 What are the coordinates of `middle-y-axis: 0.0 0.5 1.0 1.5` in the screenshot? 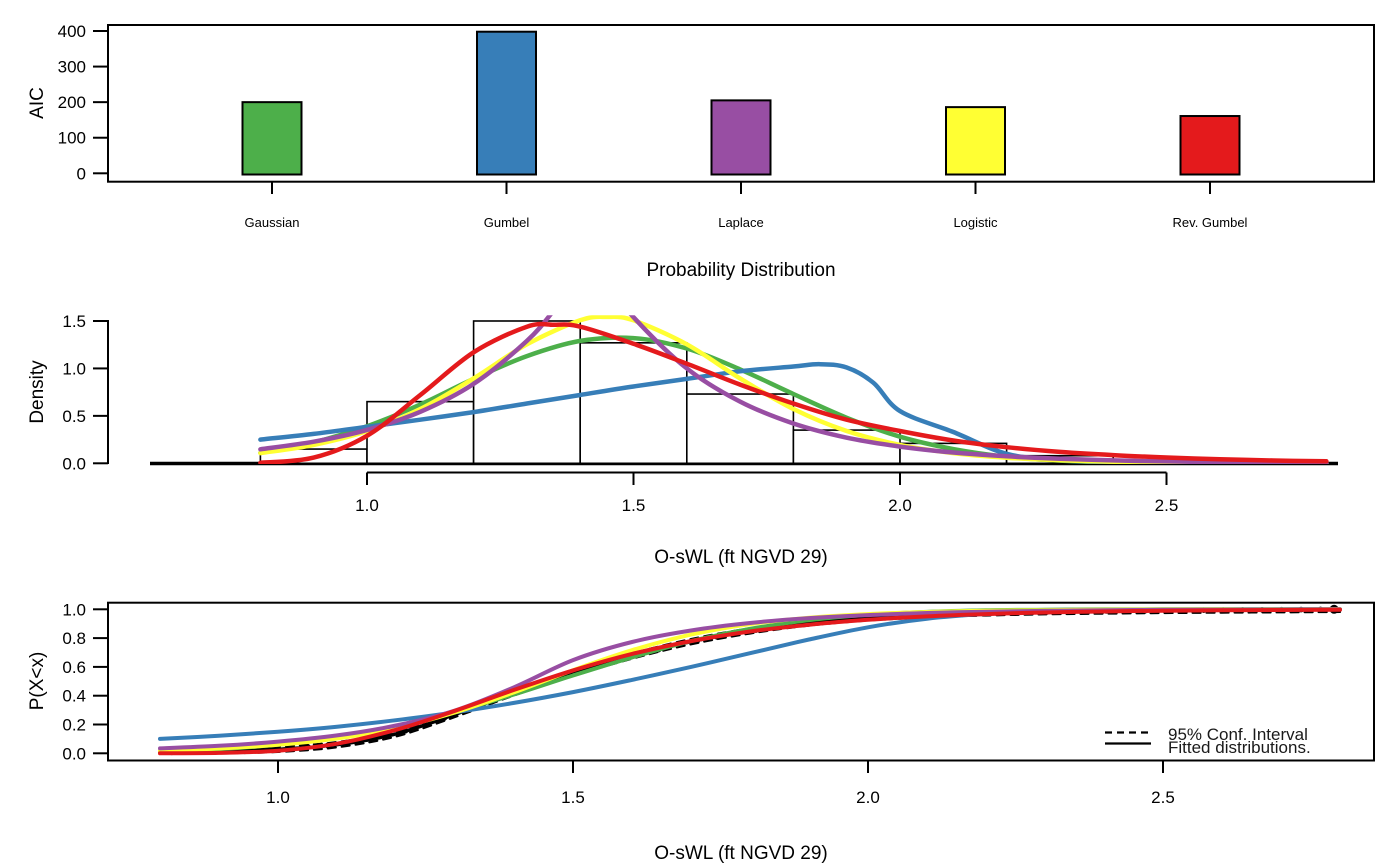 It's located at (85, 392).